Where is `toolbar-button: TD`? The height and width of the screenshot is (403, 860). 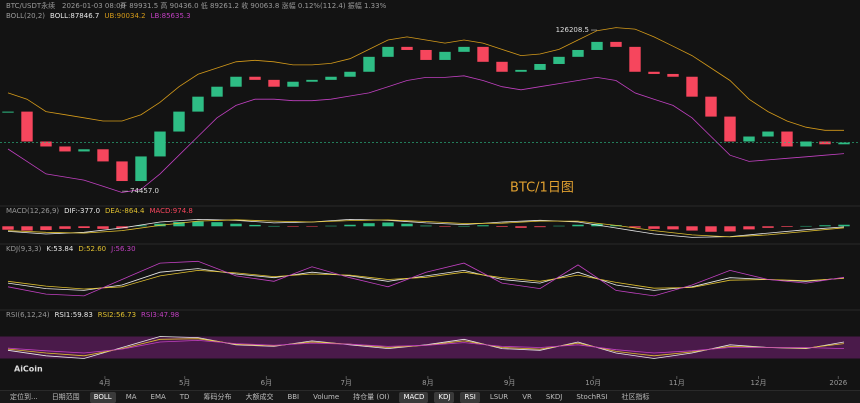
toolbar-button: TD is located at coordinates (184, 396).